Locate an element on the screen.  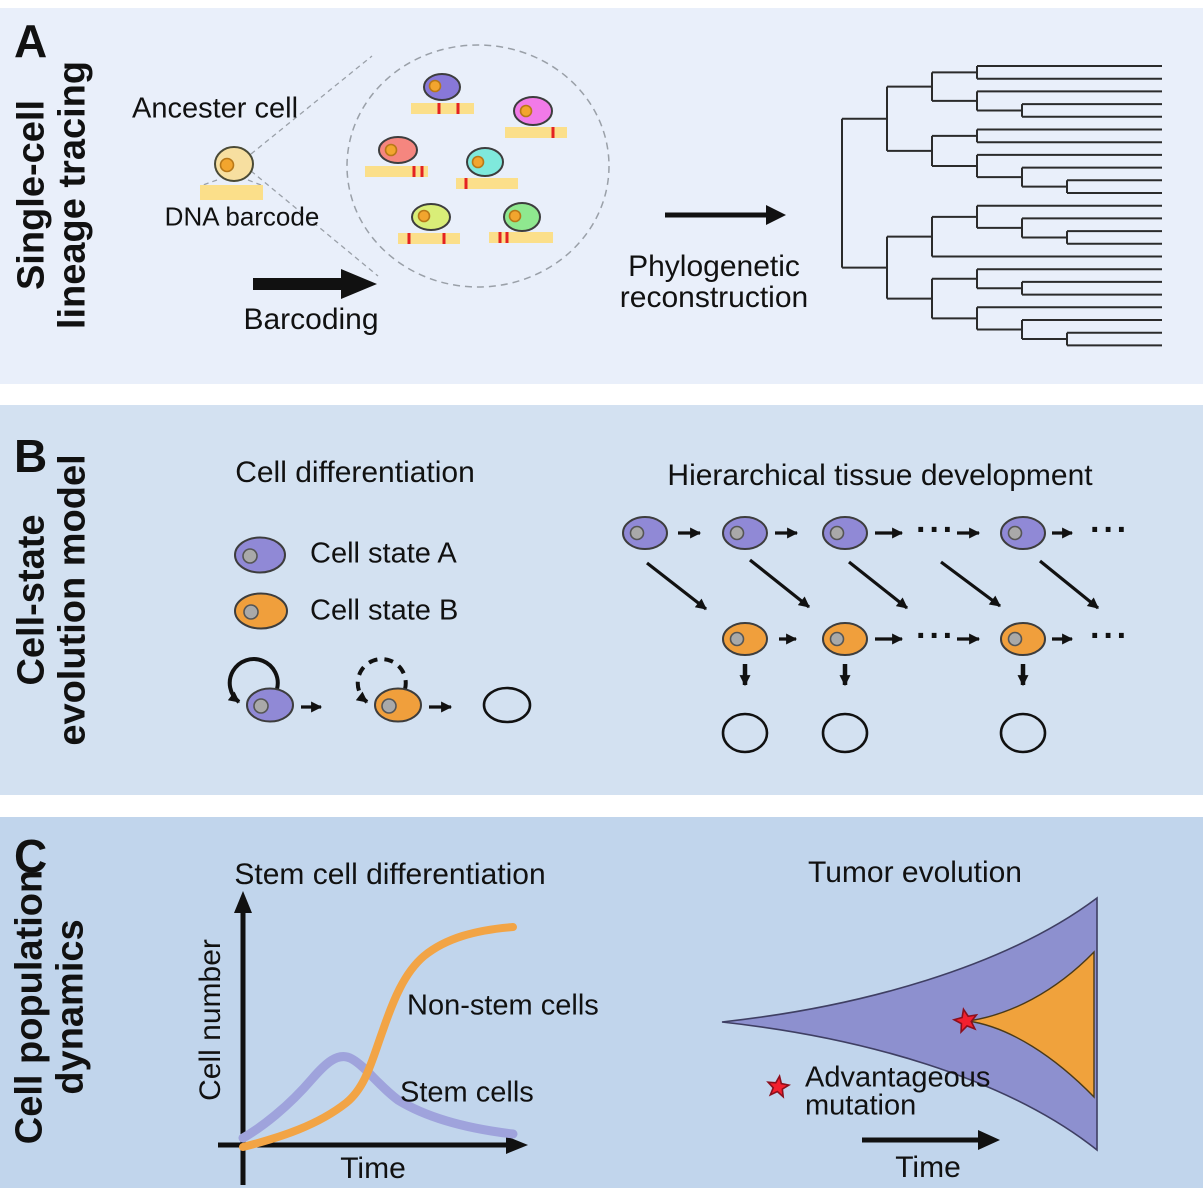
non-stem-cells-label: Non-stem cells is located at coordinates (503, 1005).